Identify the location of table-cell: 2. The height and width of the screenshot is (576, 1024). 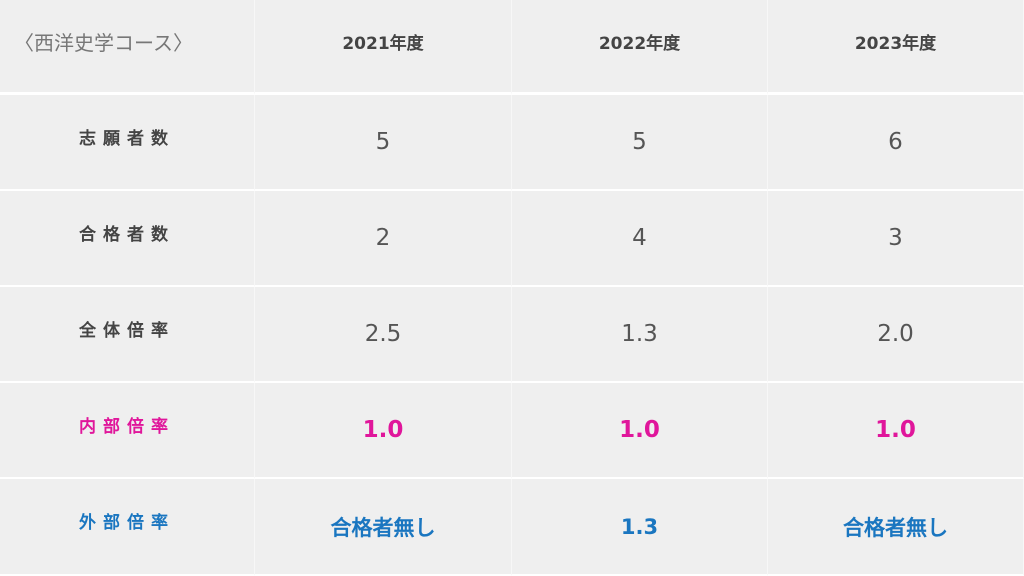
(383, 239).